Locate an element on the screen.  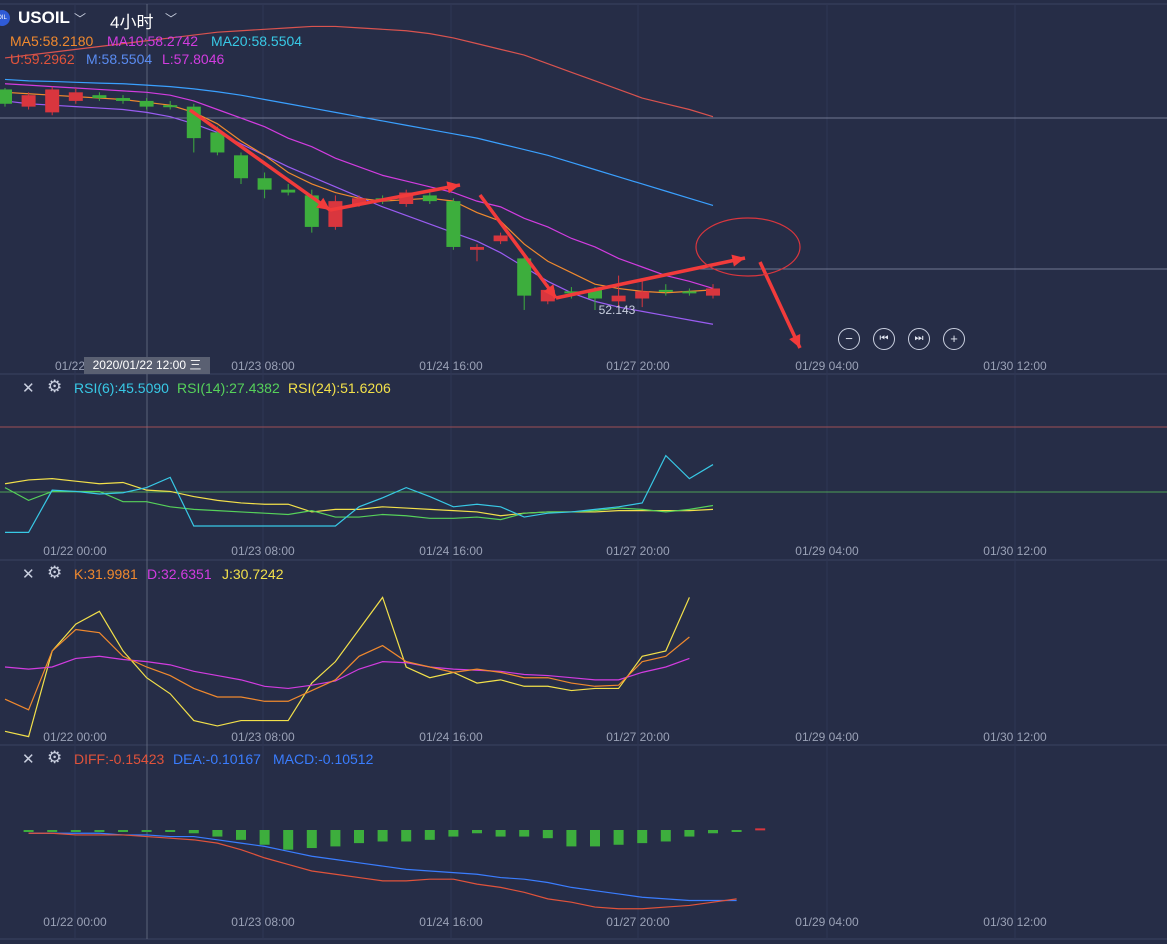
macd-dea-label: DEA:-0.10167 is located at coordinates (217, 759).